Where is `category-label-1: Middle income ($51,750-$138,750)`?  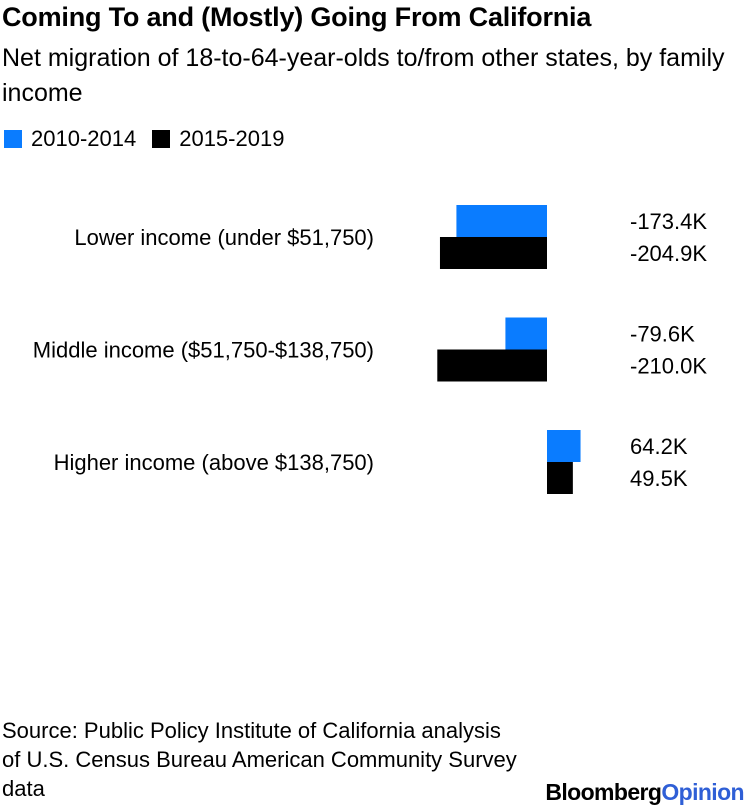
category-label-1: Middle income ($51,750-$138,750) is located at coordinates (203, 350).